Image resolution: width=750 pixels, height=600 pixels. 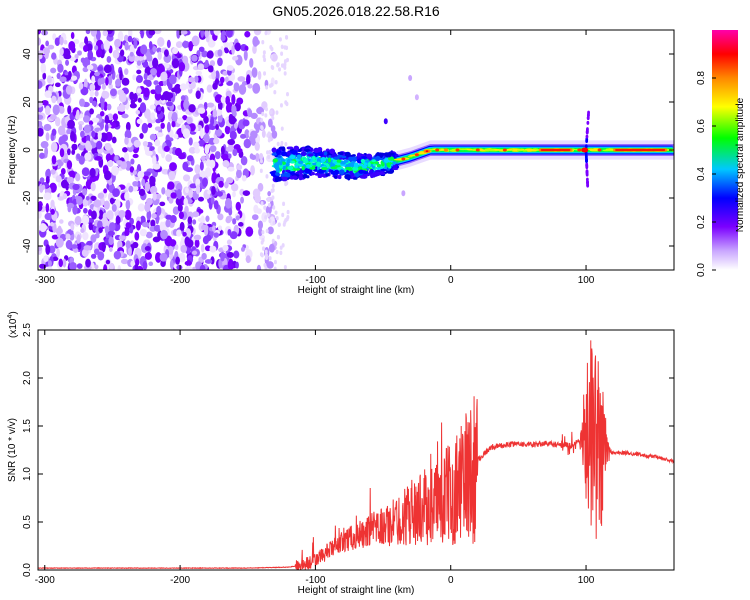 I want to click on spectrogram-xlabel: Height of straight line (km), so click(x=356, y=290).